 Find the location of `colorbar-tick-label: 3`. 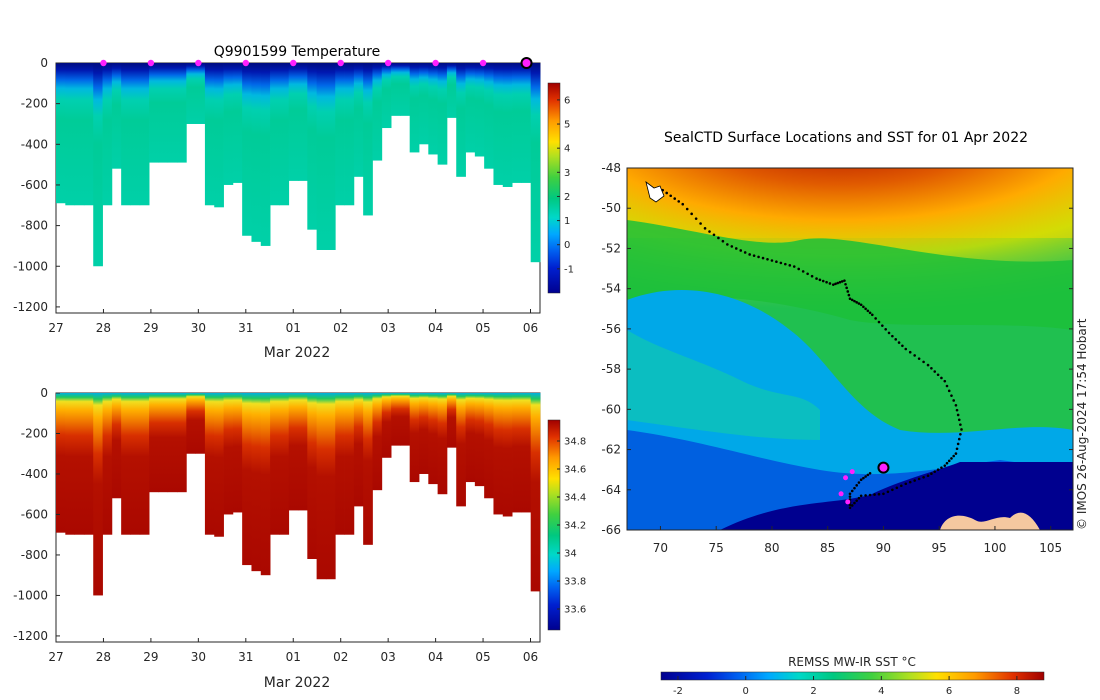

colorbar-tick-label: 3 is located at coordinates (567, 173).